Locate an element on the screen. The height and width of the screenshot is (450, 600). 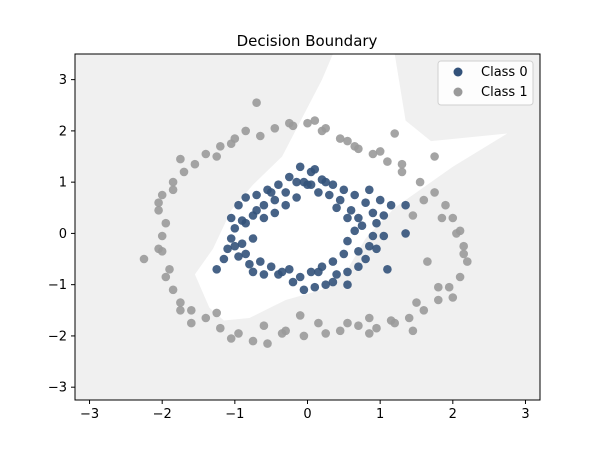
legend-label-class-1: Class 1 is located at coordinates (504, 92).